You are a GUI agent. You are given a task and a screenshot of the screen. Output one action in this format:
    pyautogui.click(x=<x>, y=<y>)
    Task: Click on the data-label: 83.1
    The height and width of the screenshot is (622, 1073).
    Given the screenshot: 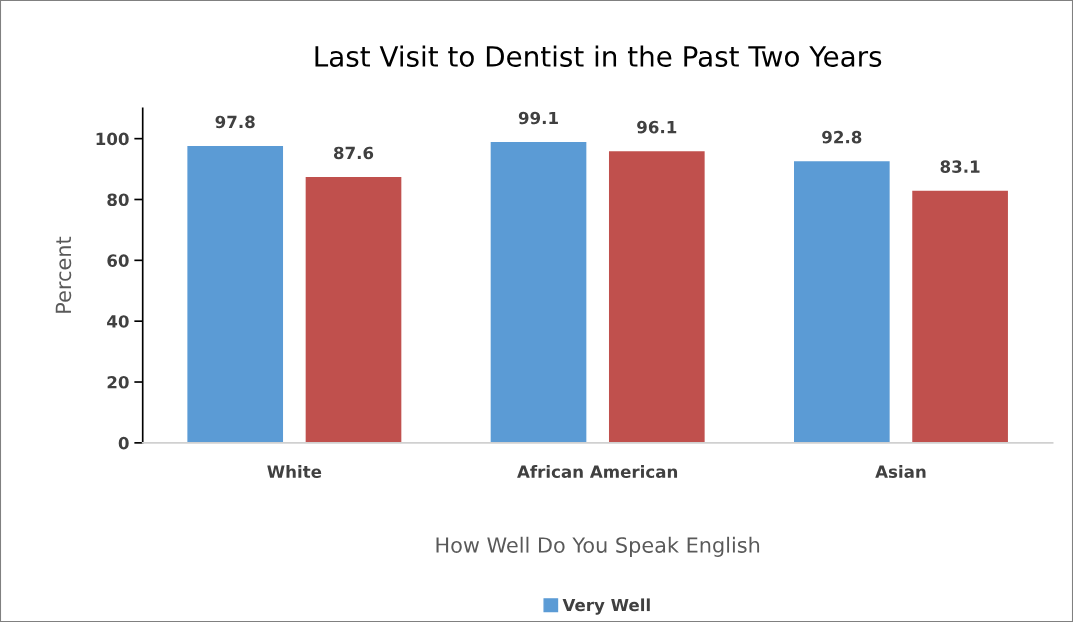 What is the action you would take?
    pyautogui.click(x=960, y=166)
    